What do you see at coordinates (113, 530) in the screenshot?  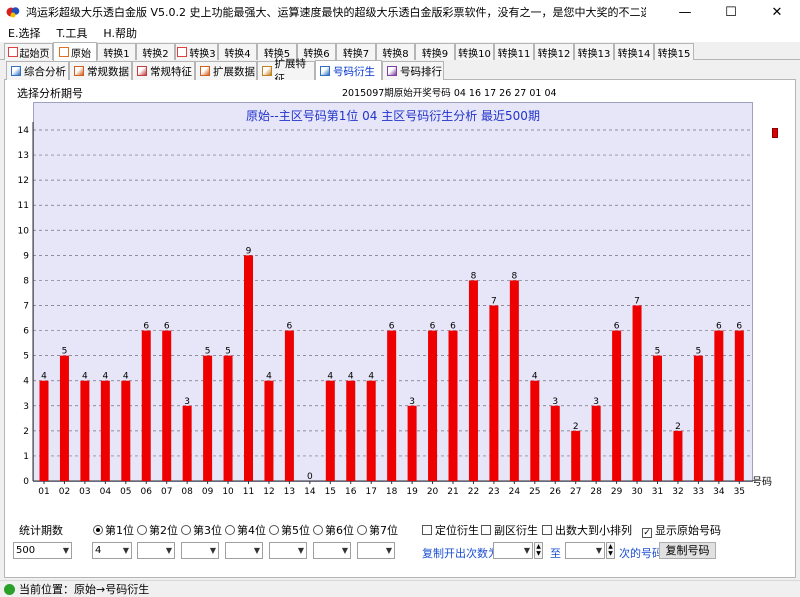 I see `position-radio-1: 第1位` at bounding box center [113, 530].